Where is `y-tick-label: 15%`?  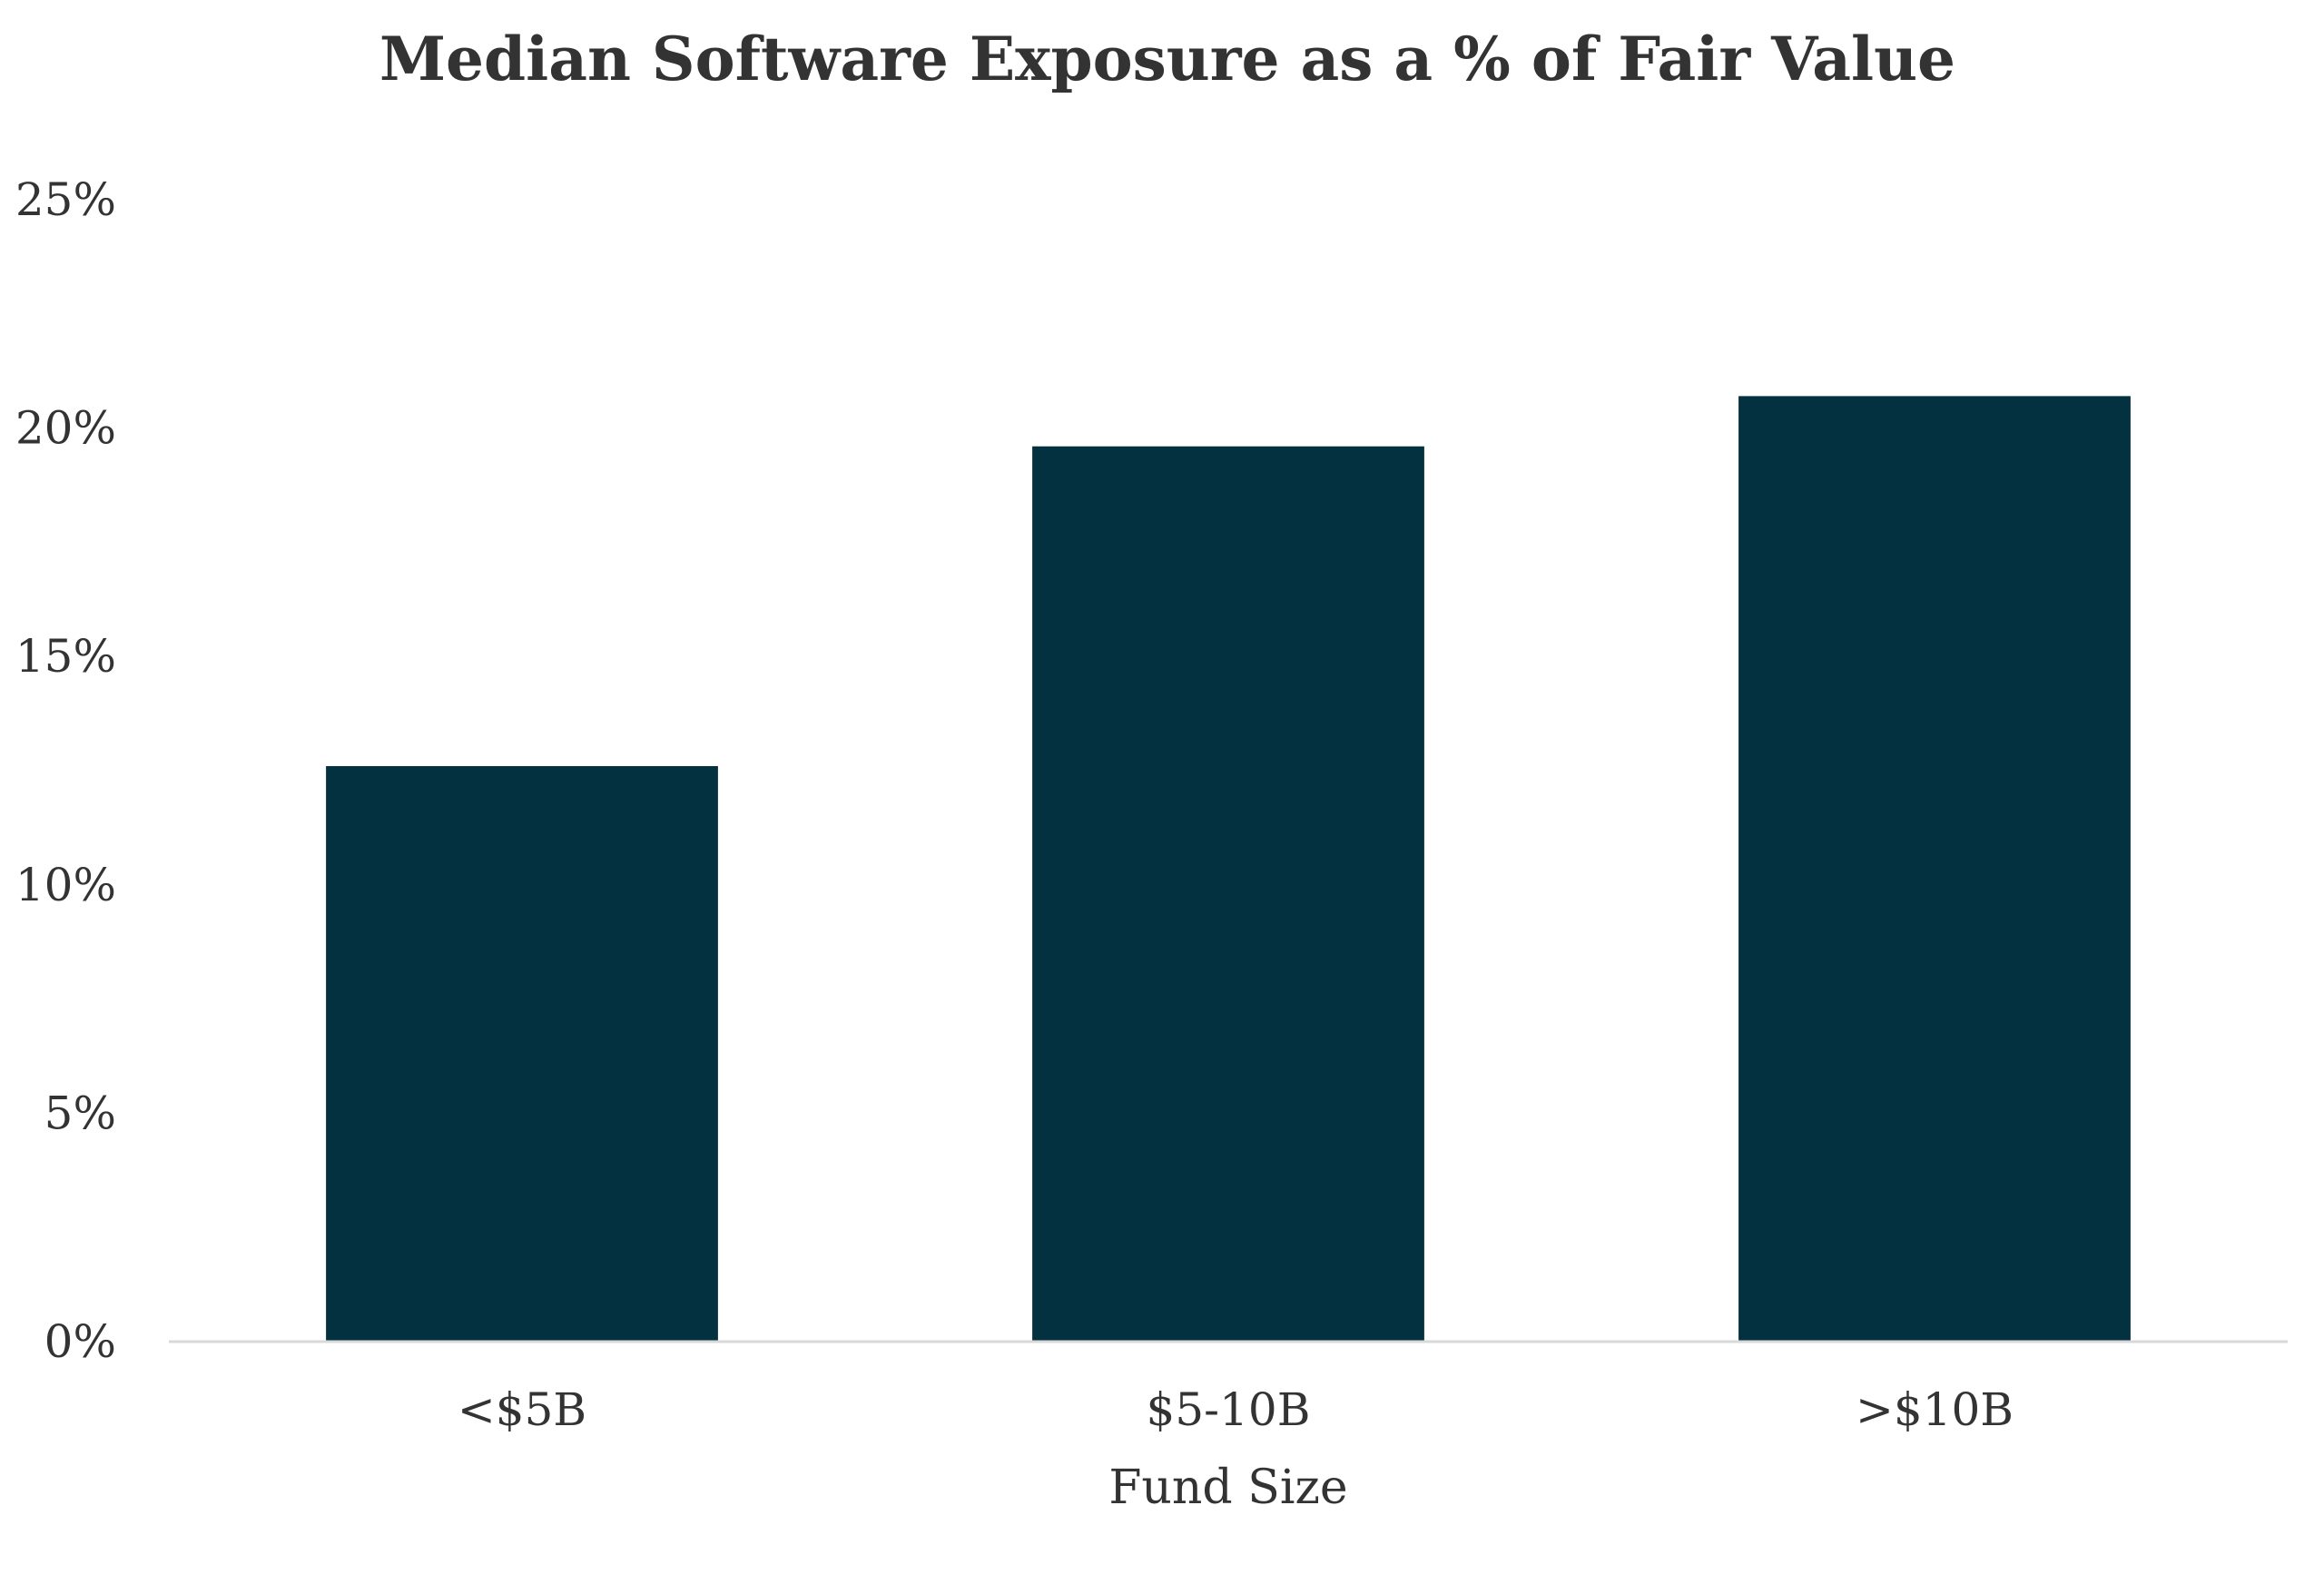
y-tick-label: 15% is located at coordinates (65, 656).